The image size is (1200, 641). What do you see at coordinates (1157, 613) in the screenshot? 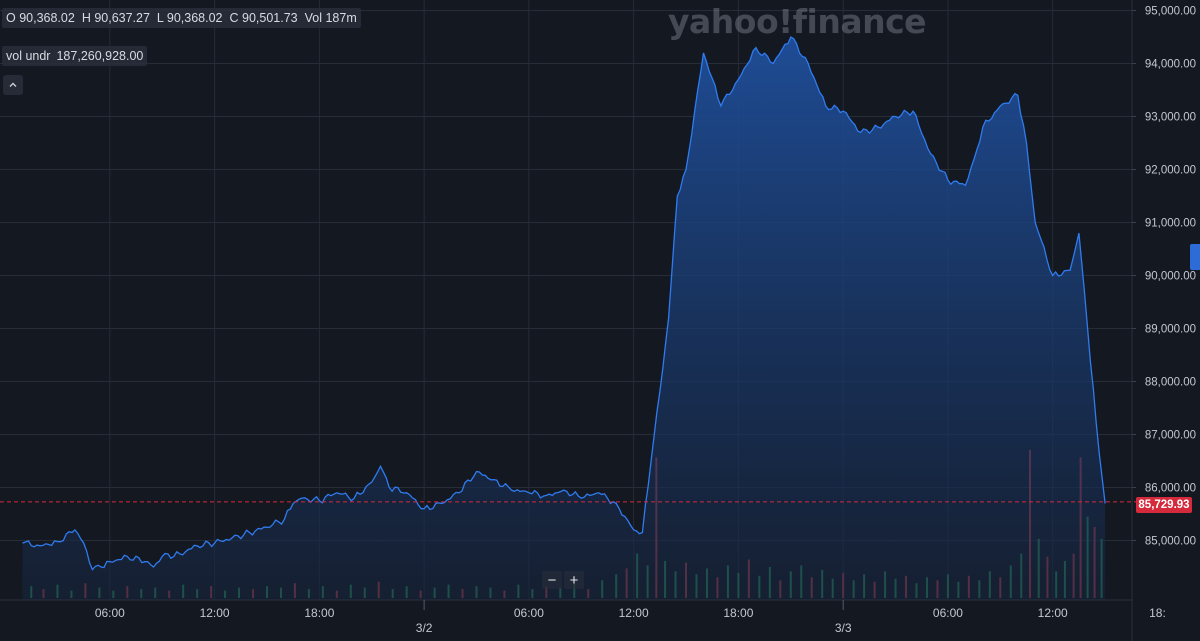
I see `x-tick-label: 18:` at bounding box center [1157, 613].